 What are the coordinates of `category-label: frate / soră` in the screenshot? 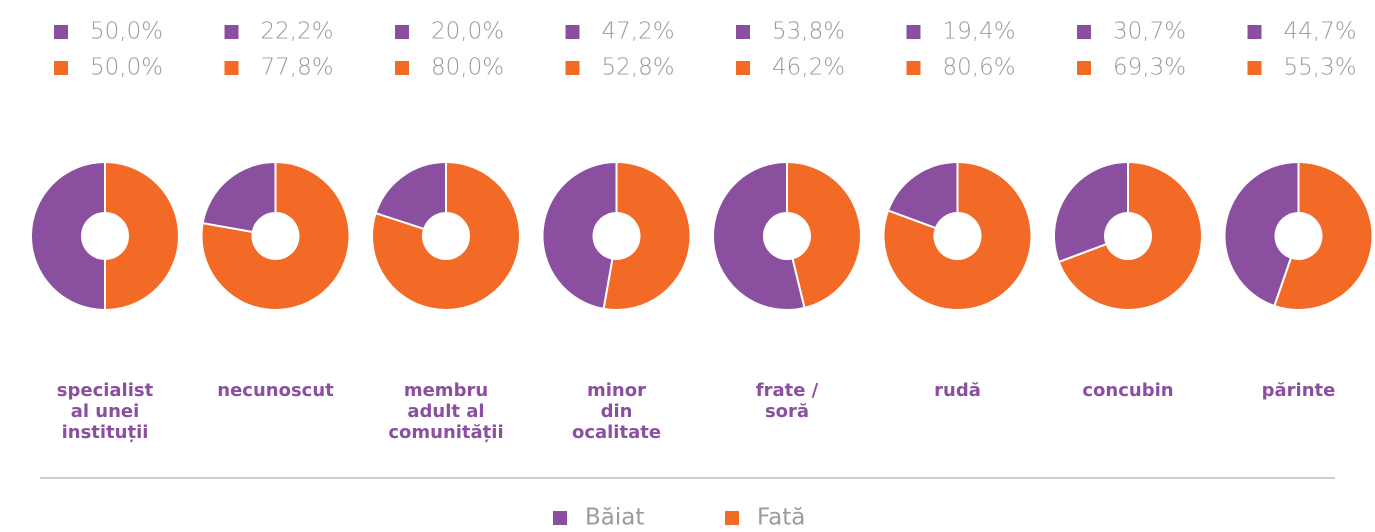 It's located at (787, 401).